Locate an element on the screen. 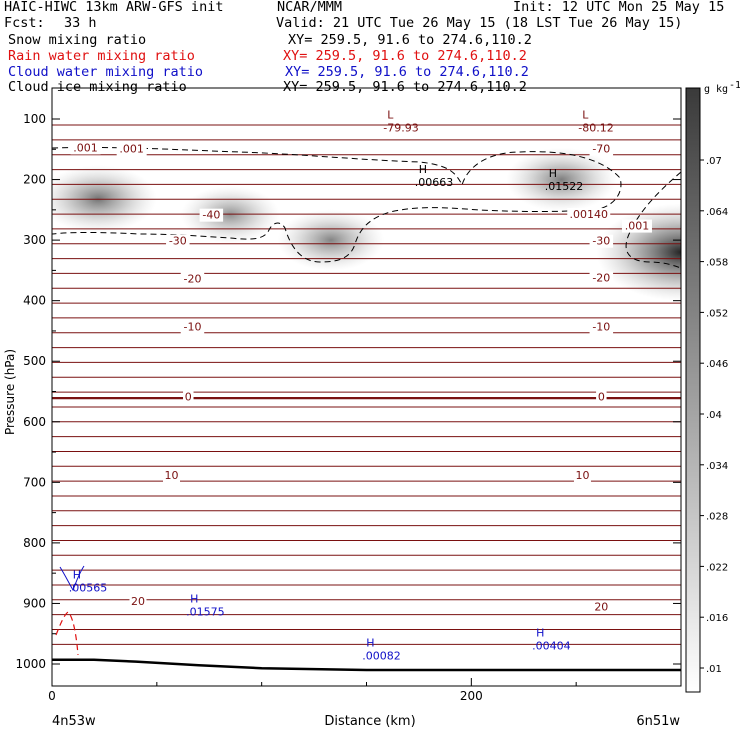 The height and width of the screenshot is (740, 740). contour-label-3: -30 is located at coordinates (601, 241).